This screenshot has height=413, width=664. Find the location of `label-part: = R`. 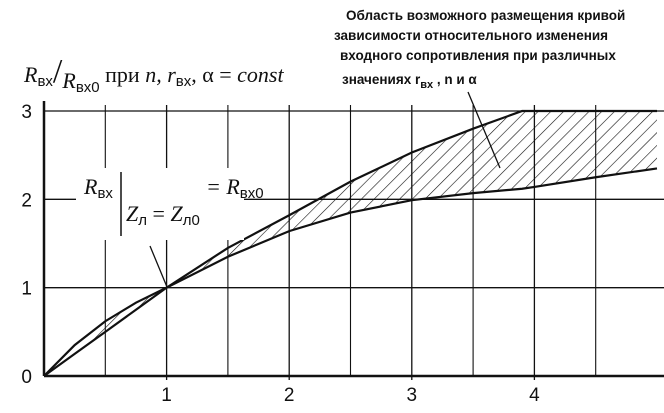

label-part: = R is located at coordinates (223, 186).